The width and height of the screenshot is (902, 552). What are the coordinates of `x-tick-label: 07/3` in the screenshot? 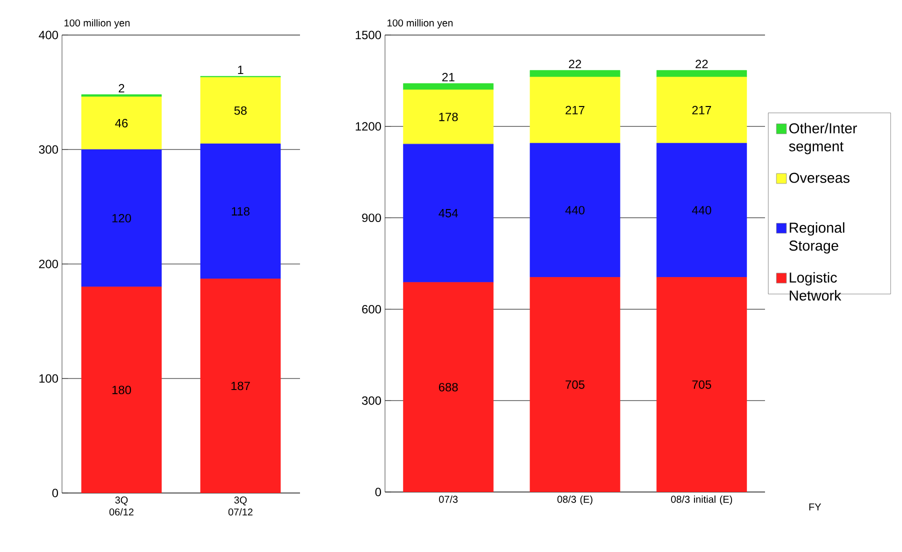 It's located at (448, 499).